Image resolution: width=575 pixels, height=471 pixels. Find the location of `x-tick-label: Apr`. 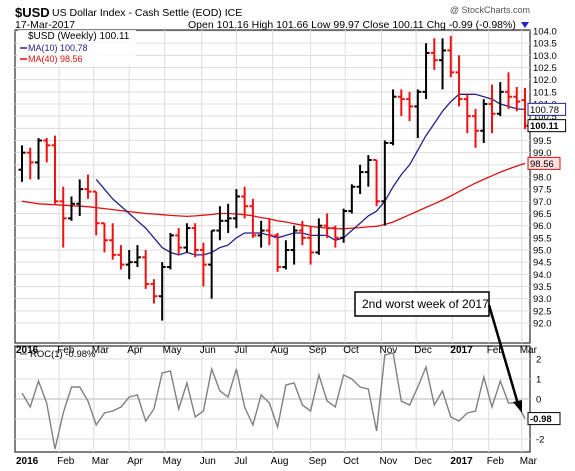

x-tick-label: Apr is located at coordinates (135, 350).